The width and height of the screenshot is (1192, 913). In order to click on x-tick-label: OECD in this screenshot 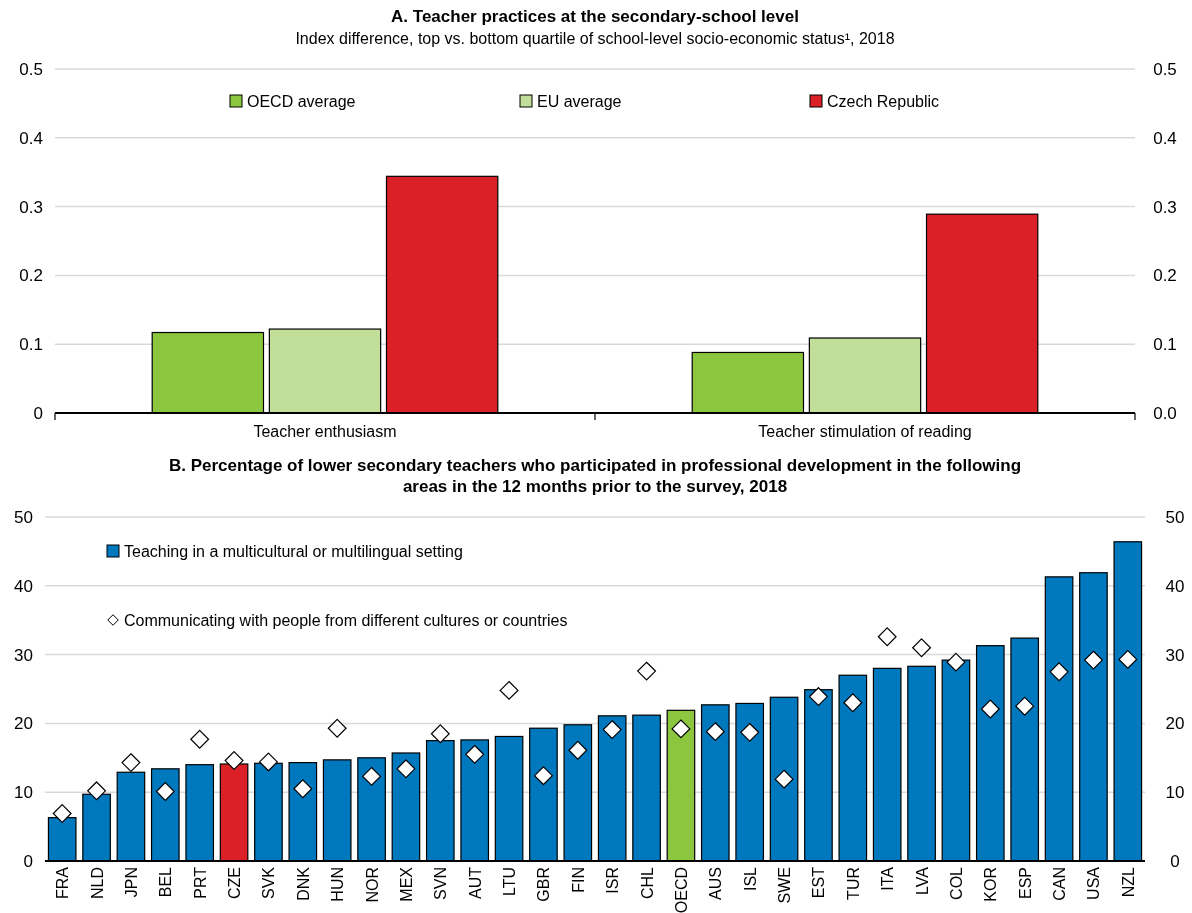, I will do `click(681, 890)`.